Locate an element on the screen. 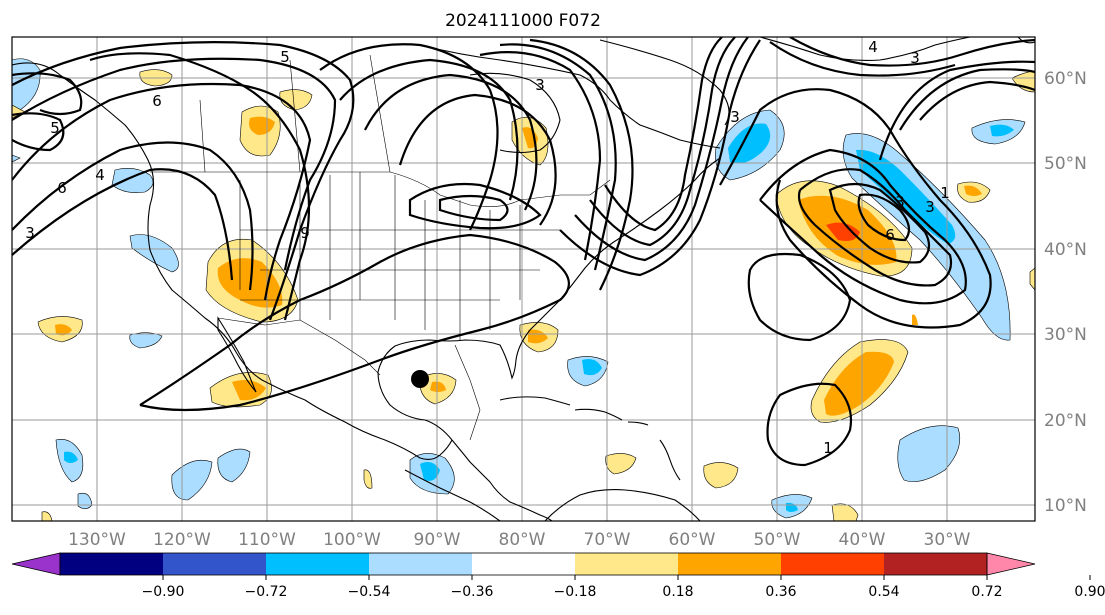 Image resolution: width=1105 pixels, height=615 pixels. lon-label: 70°W is located at coordinates (607, 540).